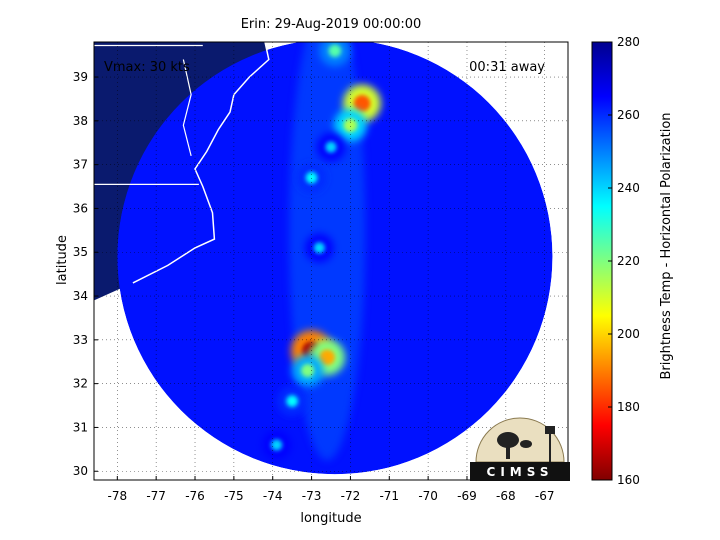 The image size is (720, 540). What do you see at coordinates (80, 427) in the screenshot?
I see `y-tick-label: 31` at bounding box center [80, 427].